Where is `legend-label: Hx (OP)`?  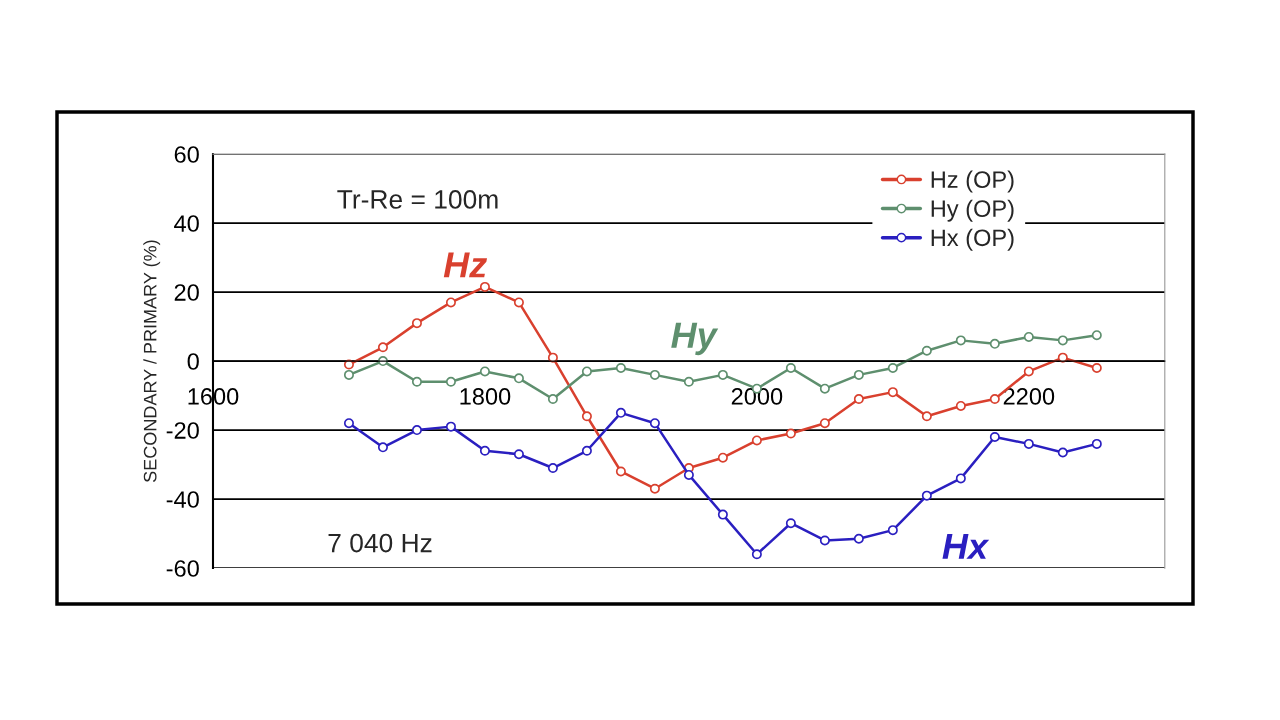
legend-label: Hx (OP) is located at coordinates (972, 239).